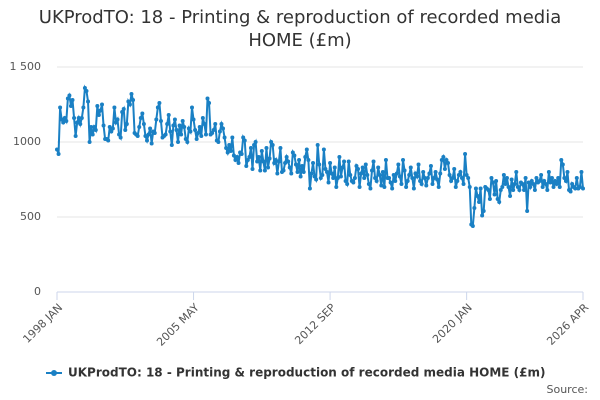  Describe the element at coordinates (42, 323) in the screenshot. I see `x-tick-label: 1998 JAN` at that location.